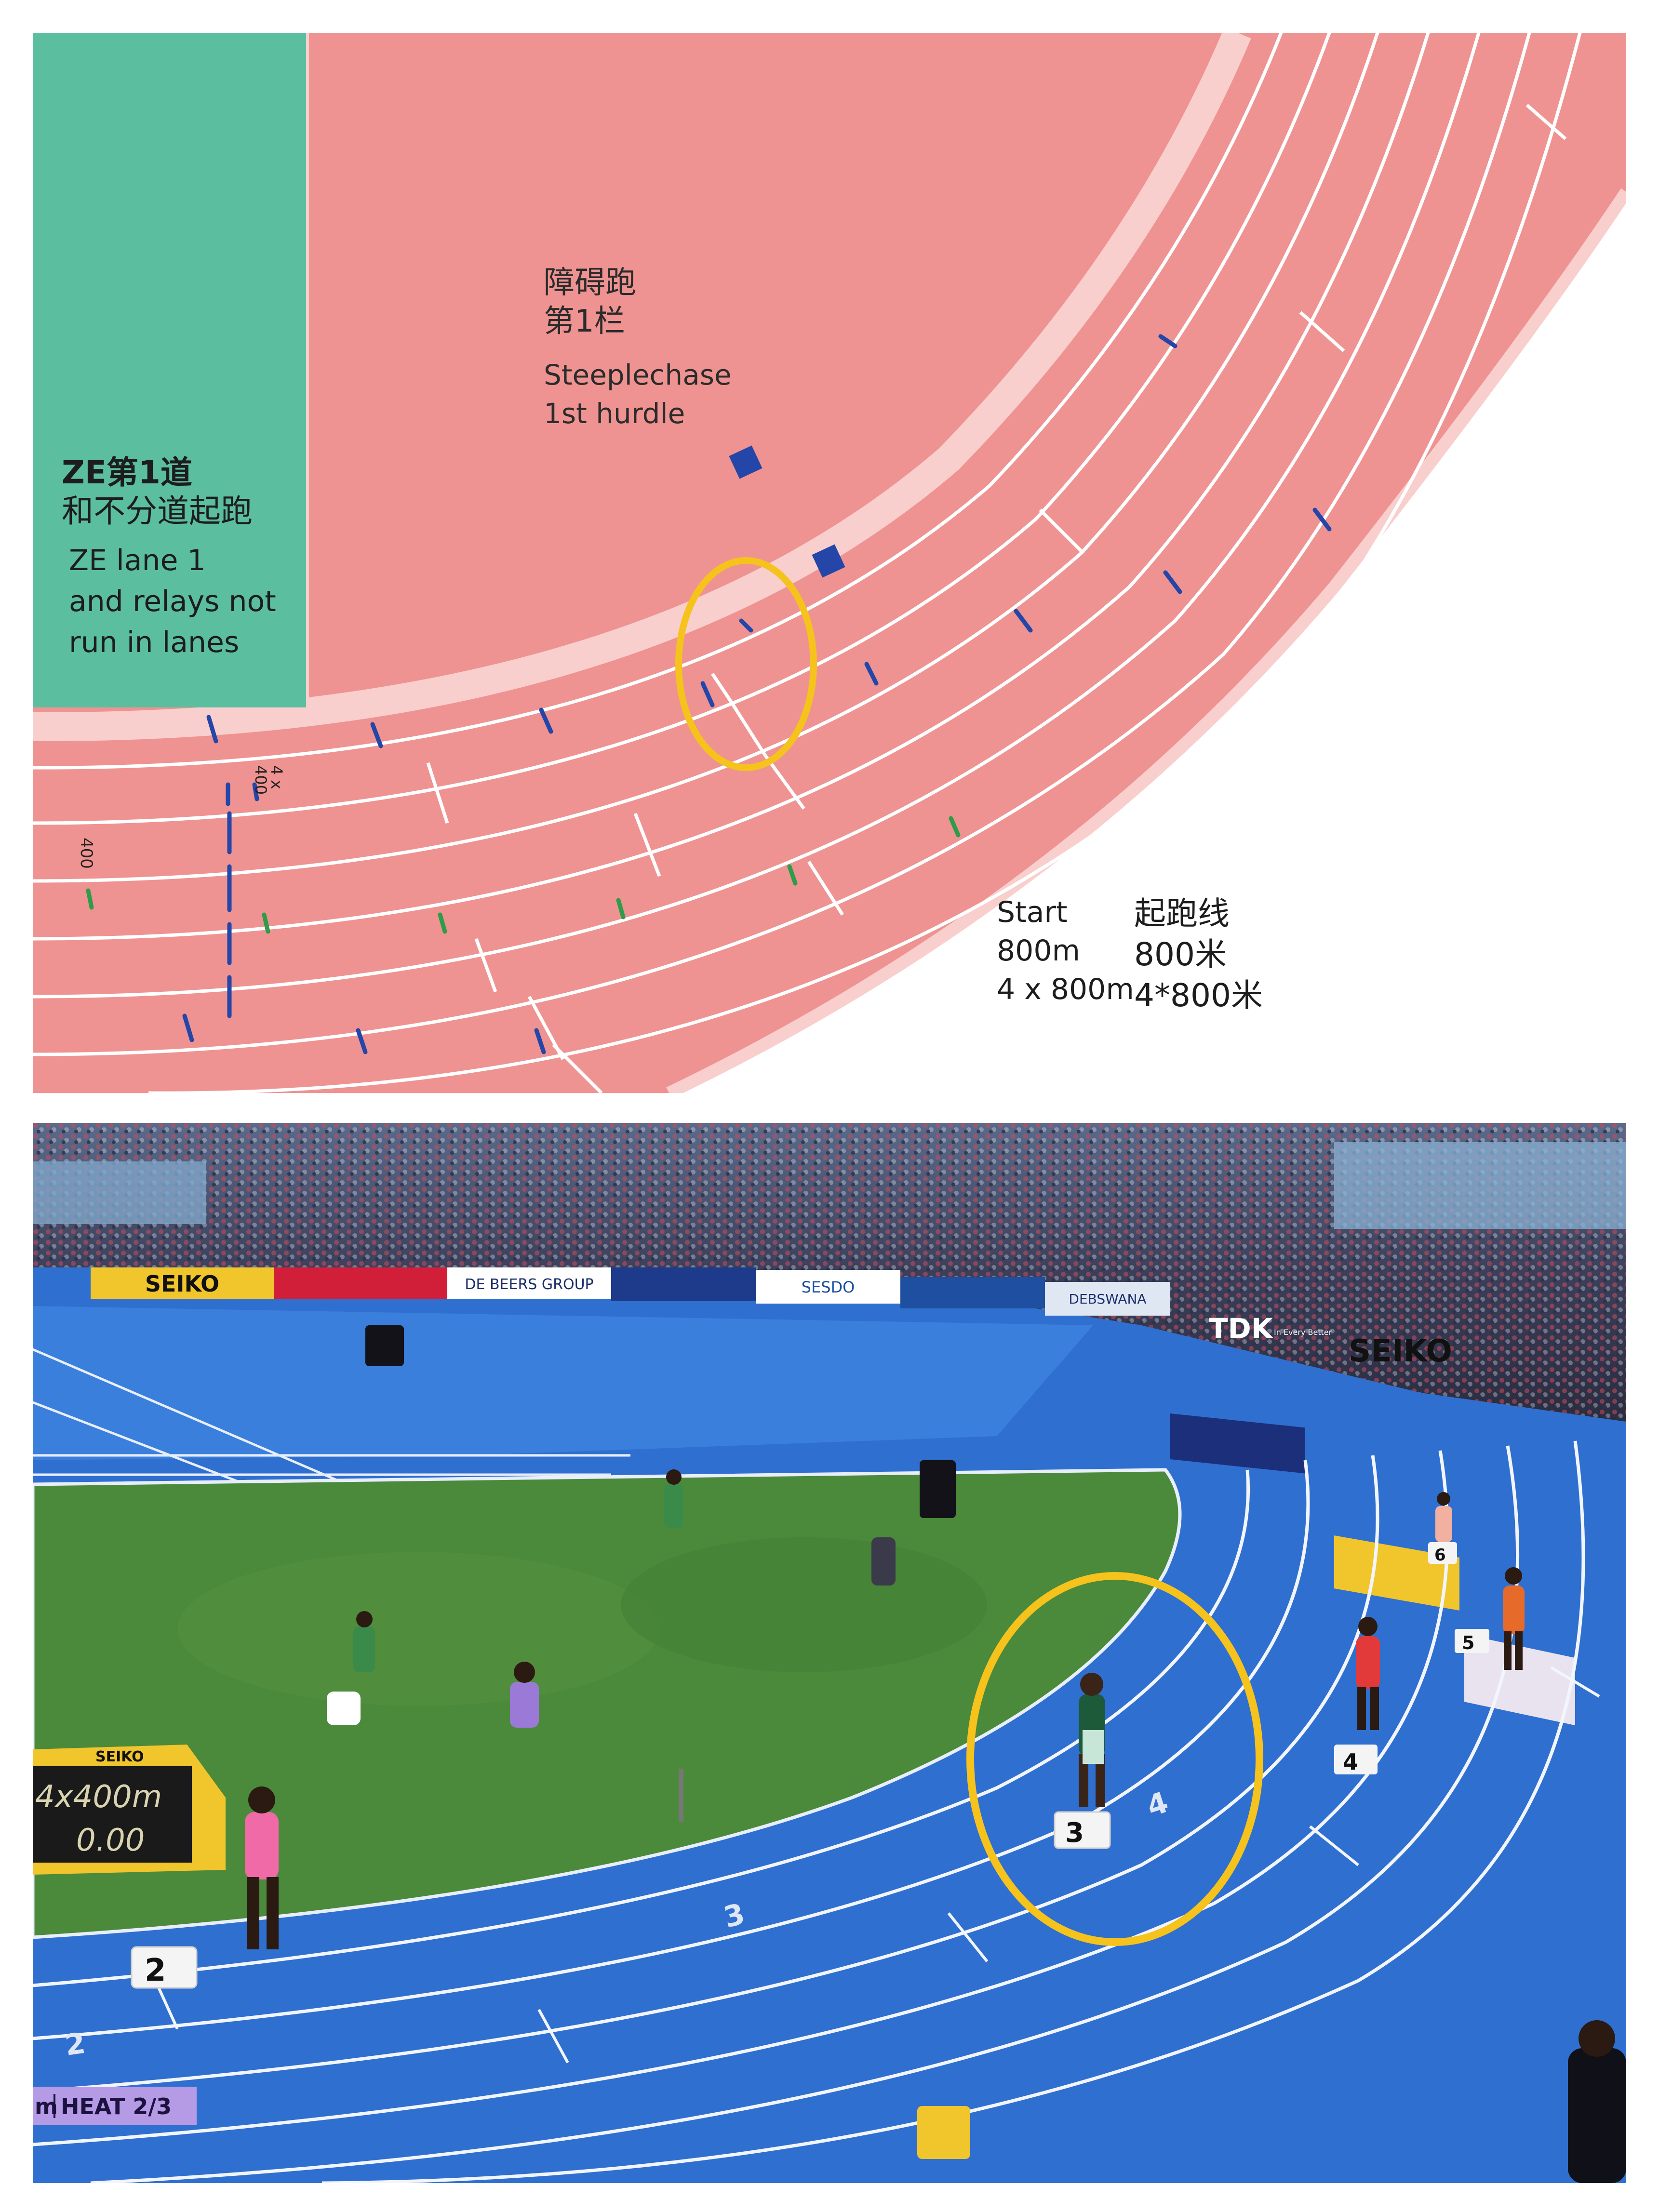  Describe the element at coordinates (172, 601) in the screenshot. I see `ze-lane-en-2: and relays not` at that location.